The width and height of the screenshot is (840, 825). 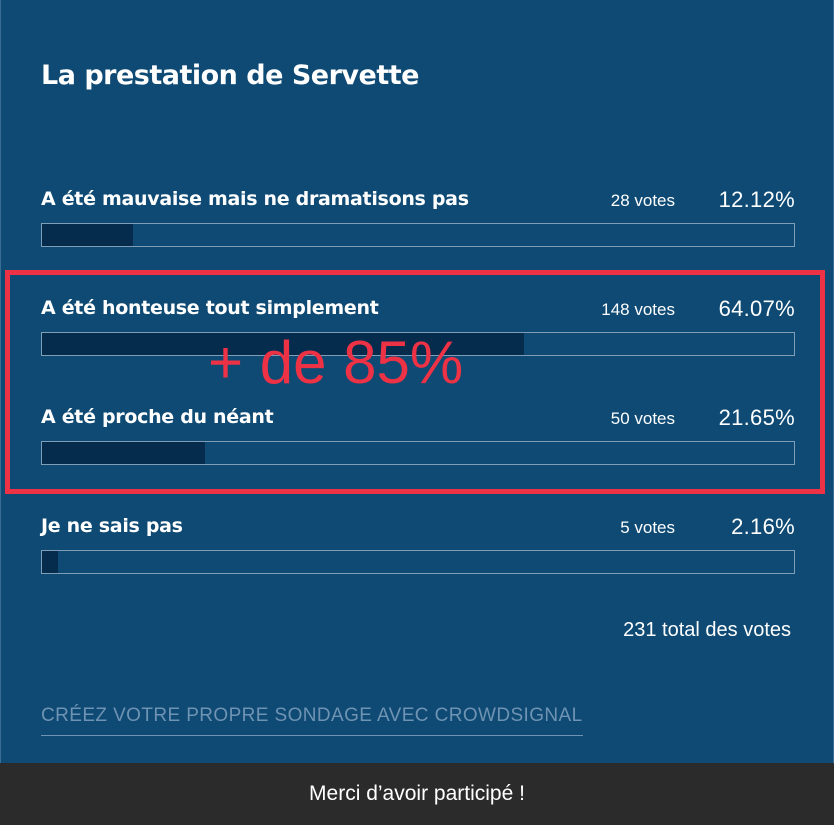 I want to click on answer-votes: 50 votes, so click(x=642, y=418).